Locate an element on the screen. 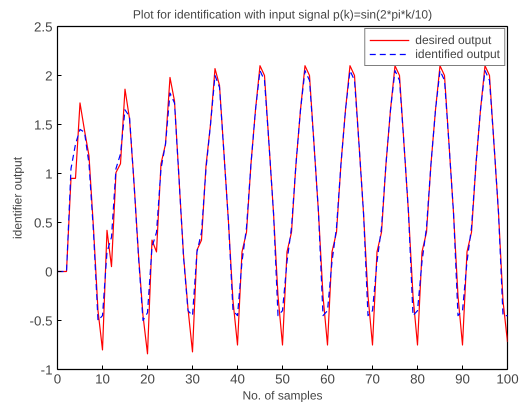 This screenshot has height=406, width=520. x-tick-label: 40 is located at coordinates (237, 379).